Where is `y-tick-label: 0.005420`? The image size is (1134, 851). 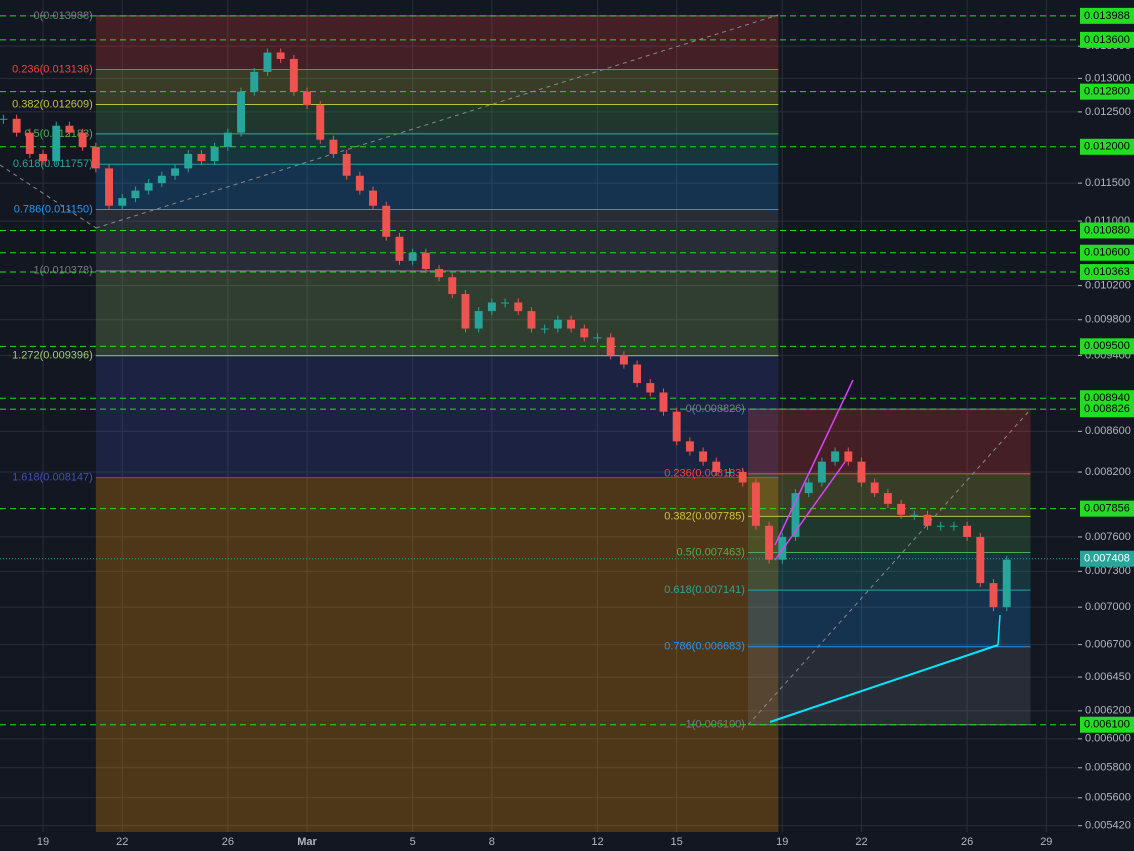
y-tick-label: 0.005420 is located at coordinates (1108, 826).